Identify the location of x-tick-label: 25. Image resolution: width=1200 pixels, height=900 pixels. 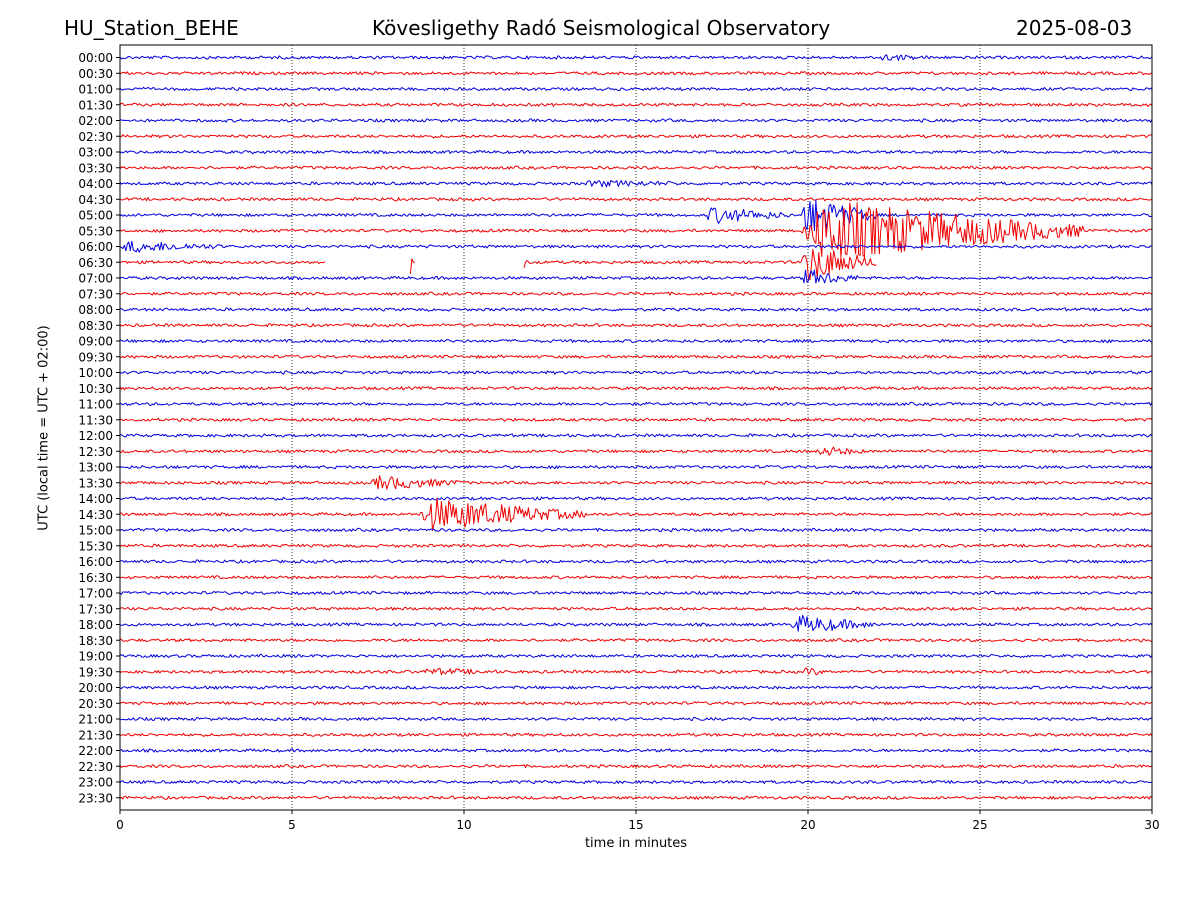
(979, 825).